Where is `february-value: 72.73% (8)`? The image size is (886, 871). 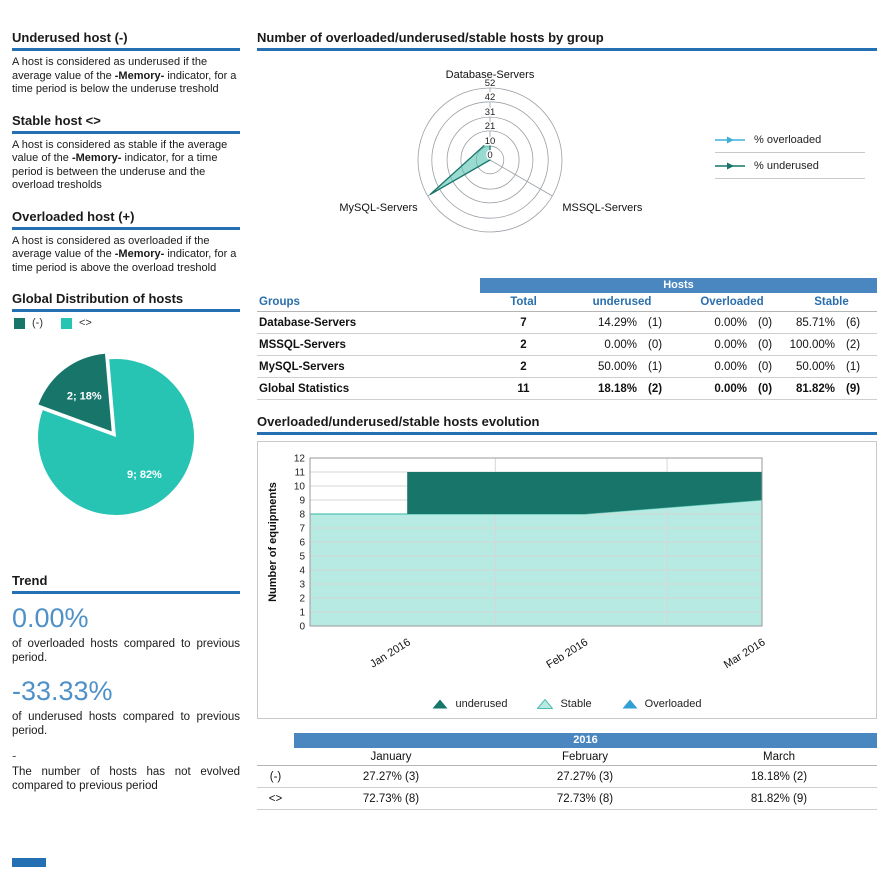
february-value: 72.73% (8) is located at coordinates (585, 798).